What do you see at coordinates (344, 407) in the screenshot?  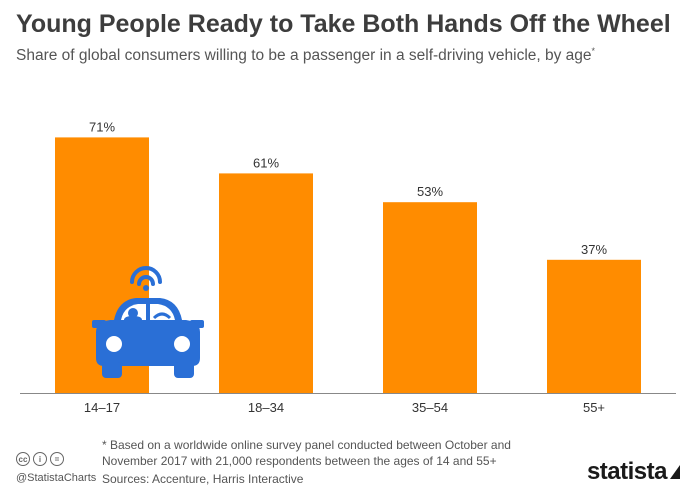 I see `category-labels: 14–17 18–34 35–54 55+` at bounding box center [344, 407].